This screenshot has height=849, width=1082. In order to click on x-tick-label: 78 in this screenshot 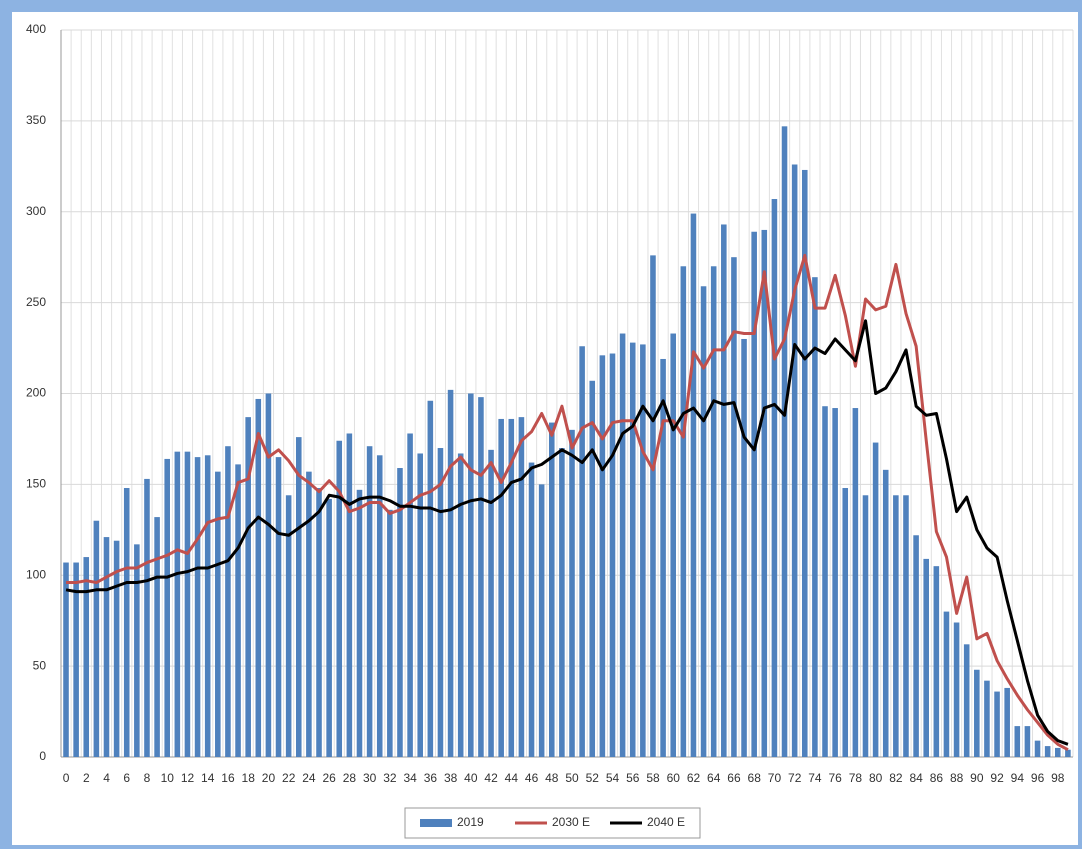, I will do `click(856, 778)`.